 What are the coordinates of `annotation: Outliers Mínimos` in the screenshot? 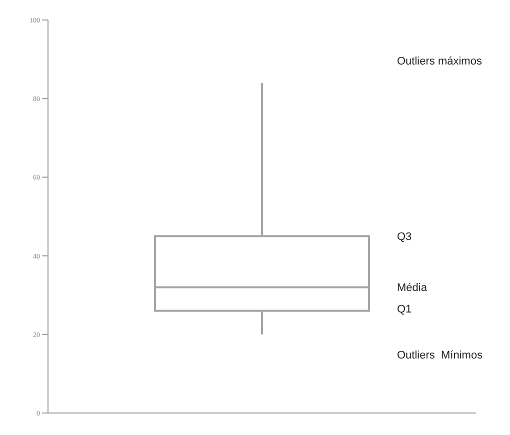 It's located at (440, 355).